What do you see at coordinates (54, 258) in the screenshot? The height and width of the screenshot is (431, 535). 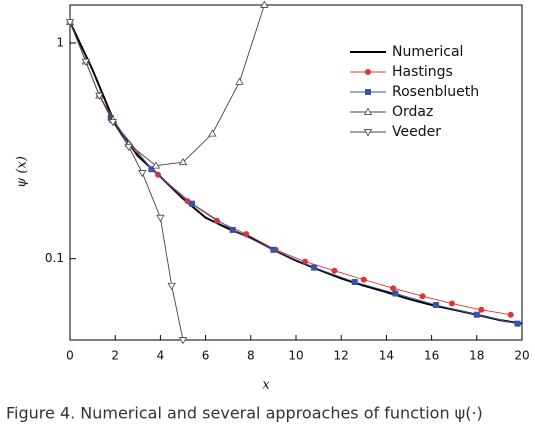 I see `y-tick-label: 0.1` at bounding box center [54, 258].